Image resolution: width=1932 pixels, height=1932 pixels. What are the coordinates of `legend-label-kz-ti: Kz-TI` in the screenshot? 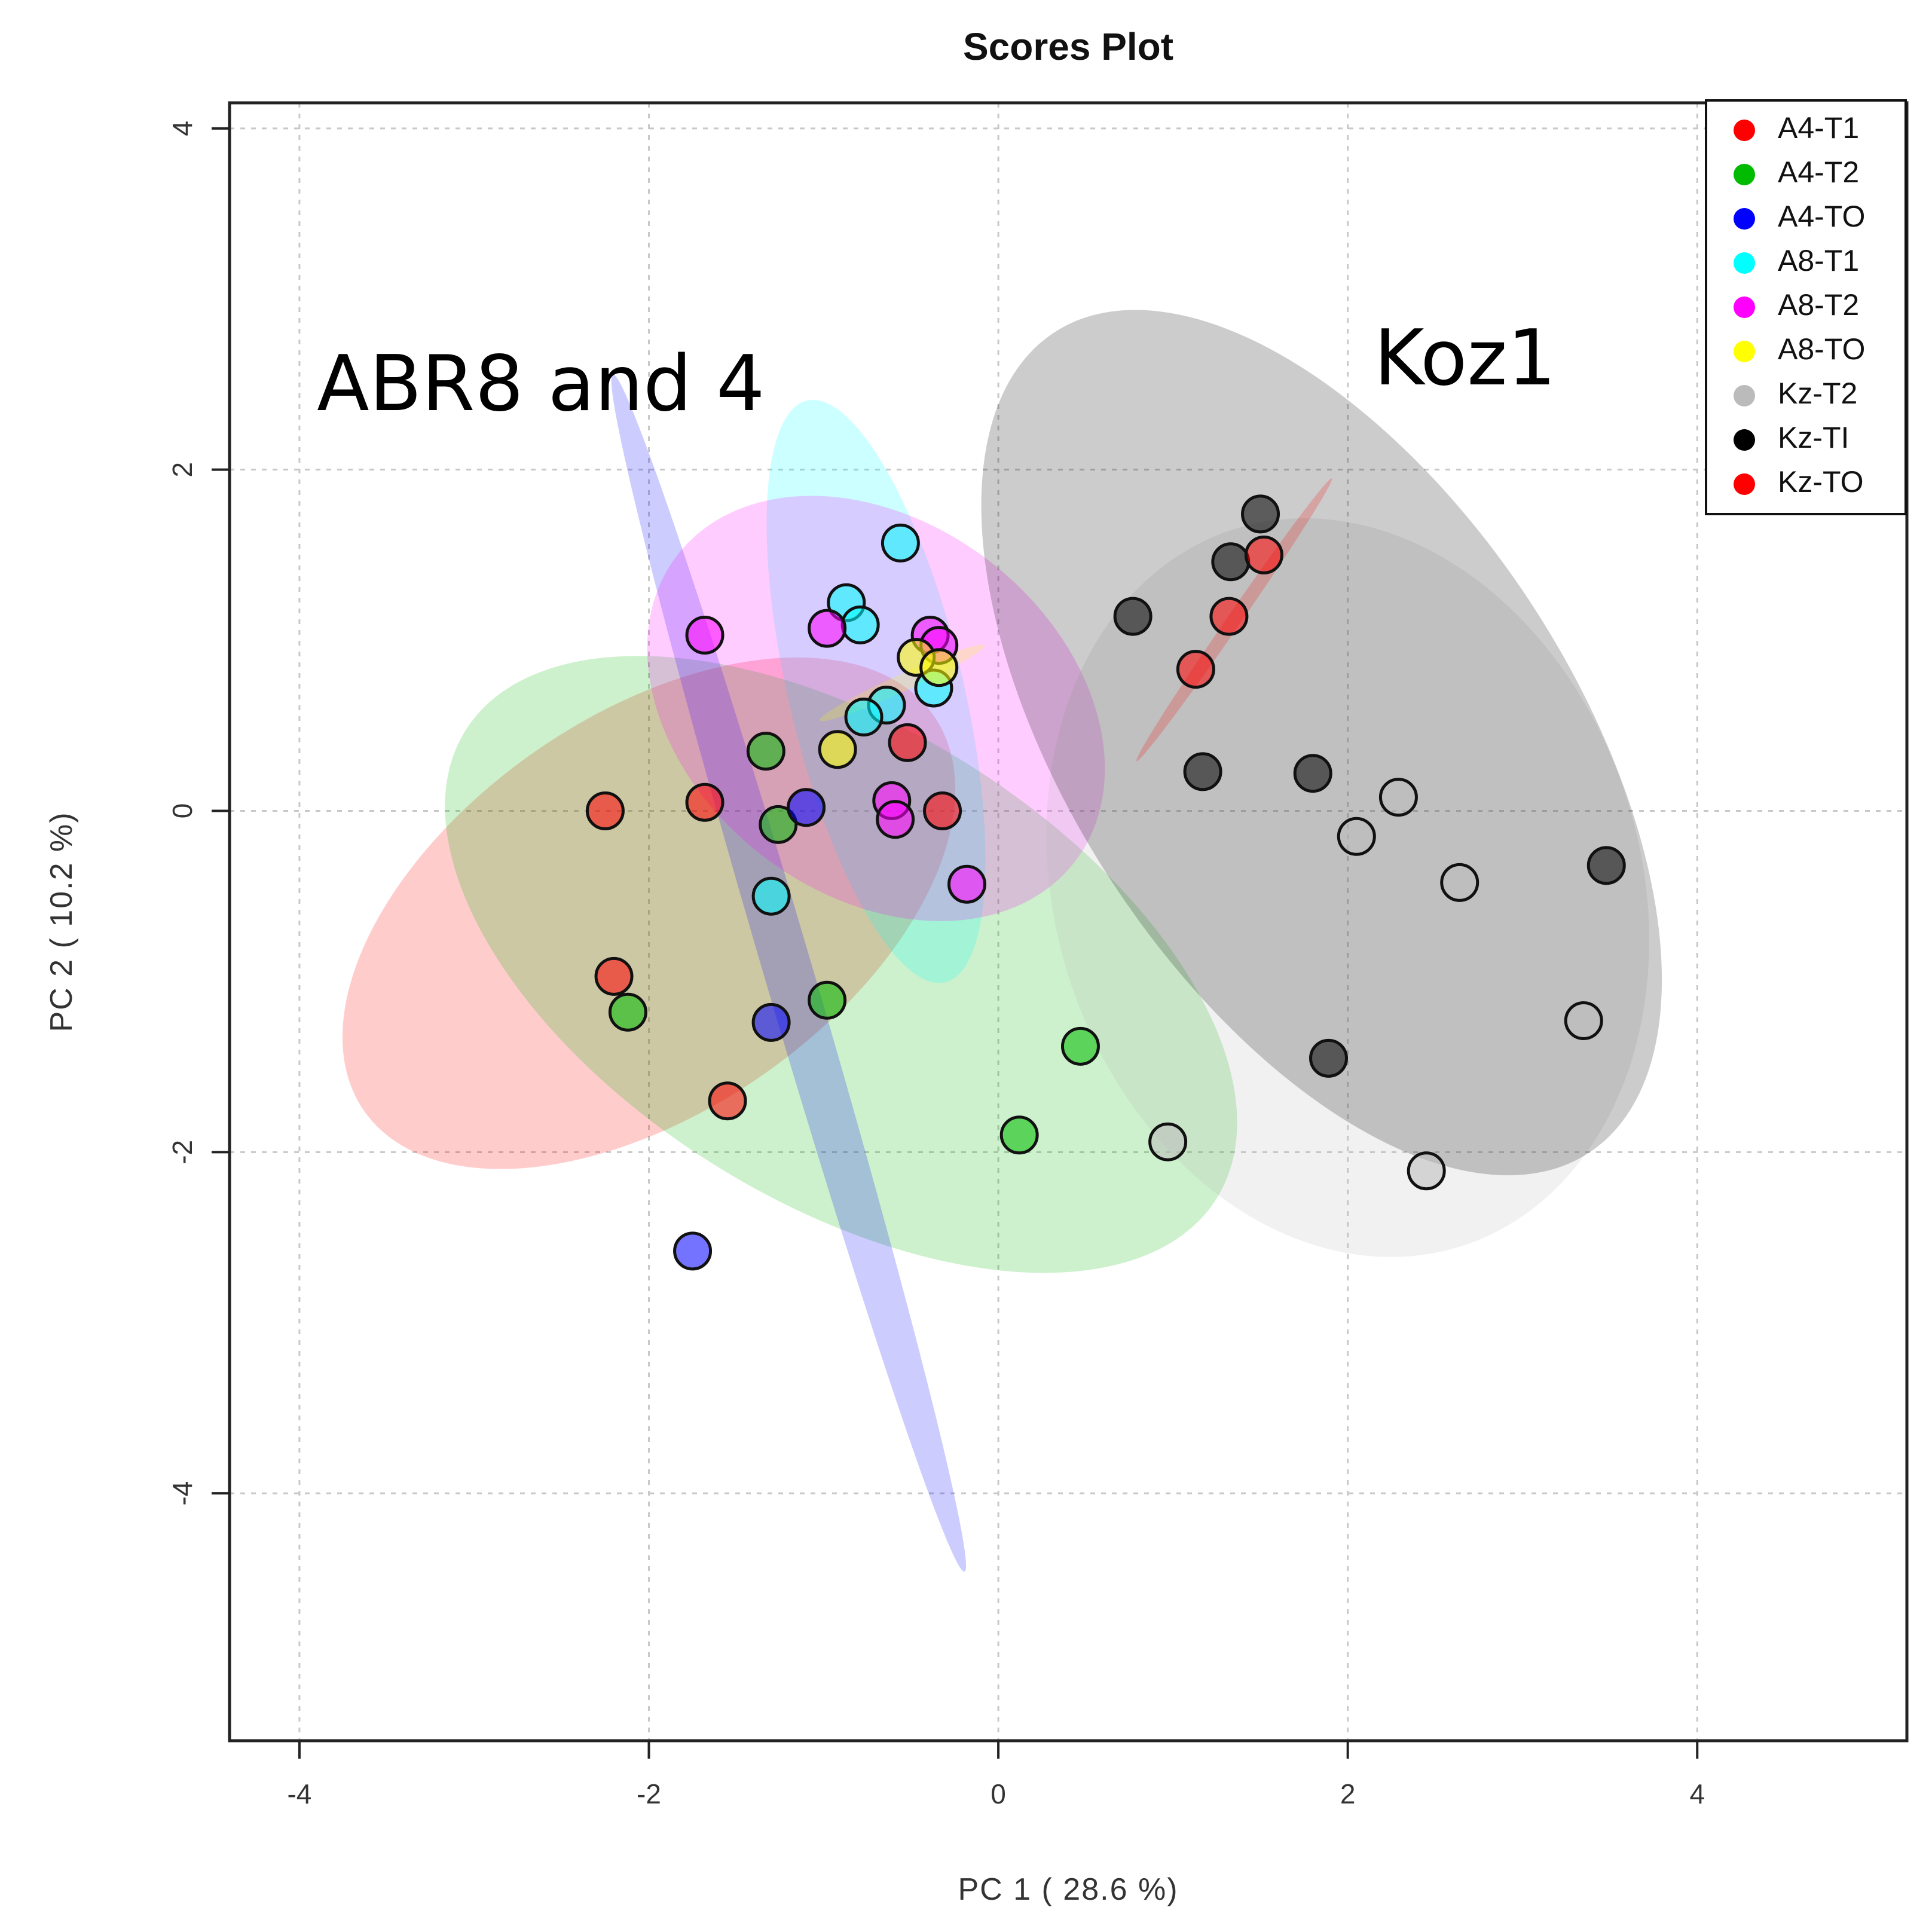 It's located at (1813, 437).